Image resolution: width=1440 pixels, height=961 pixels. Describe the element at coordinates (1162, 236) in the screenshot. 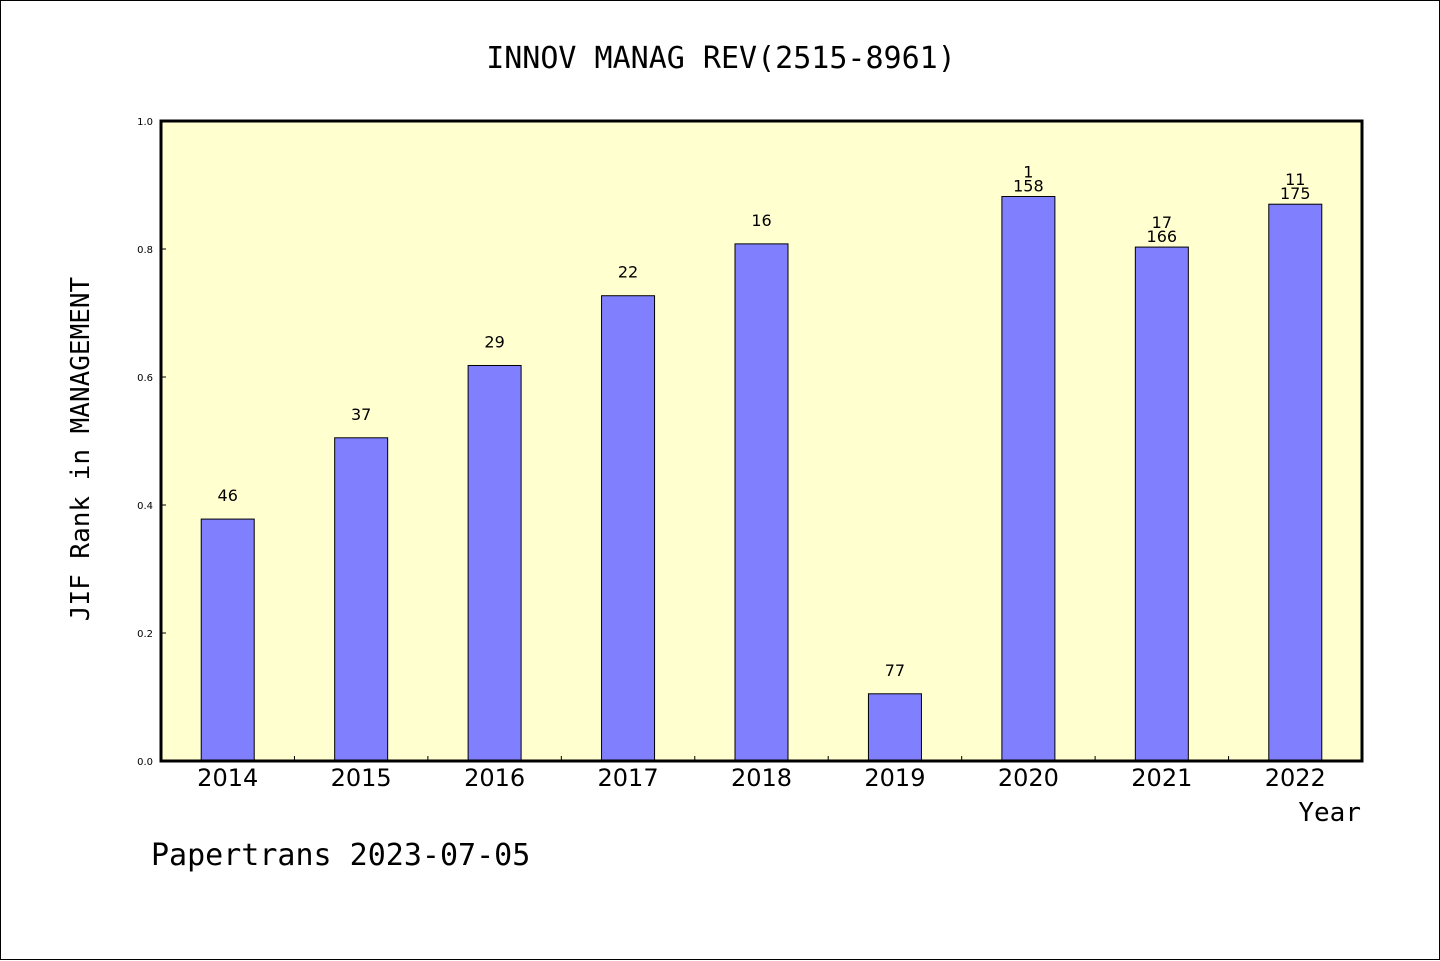

I see `data-label: 166` at that location.